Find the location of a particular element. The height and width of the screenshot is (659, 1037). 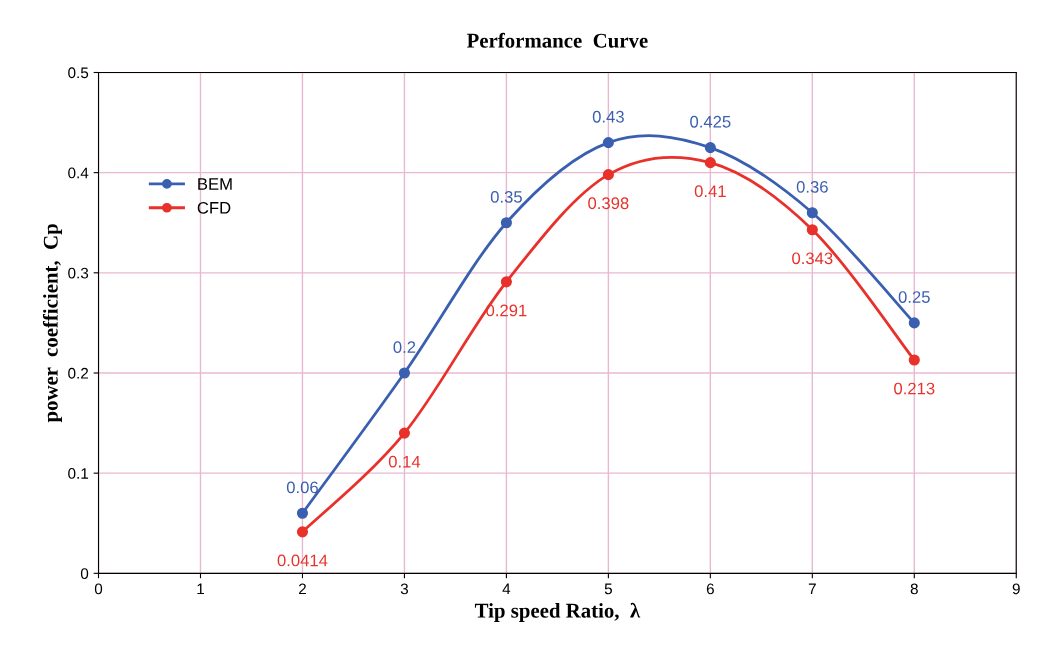

data-label: 0.41 is located at coordinates (710, 191).